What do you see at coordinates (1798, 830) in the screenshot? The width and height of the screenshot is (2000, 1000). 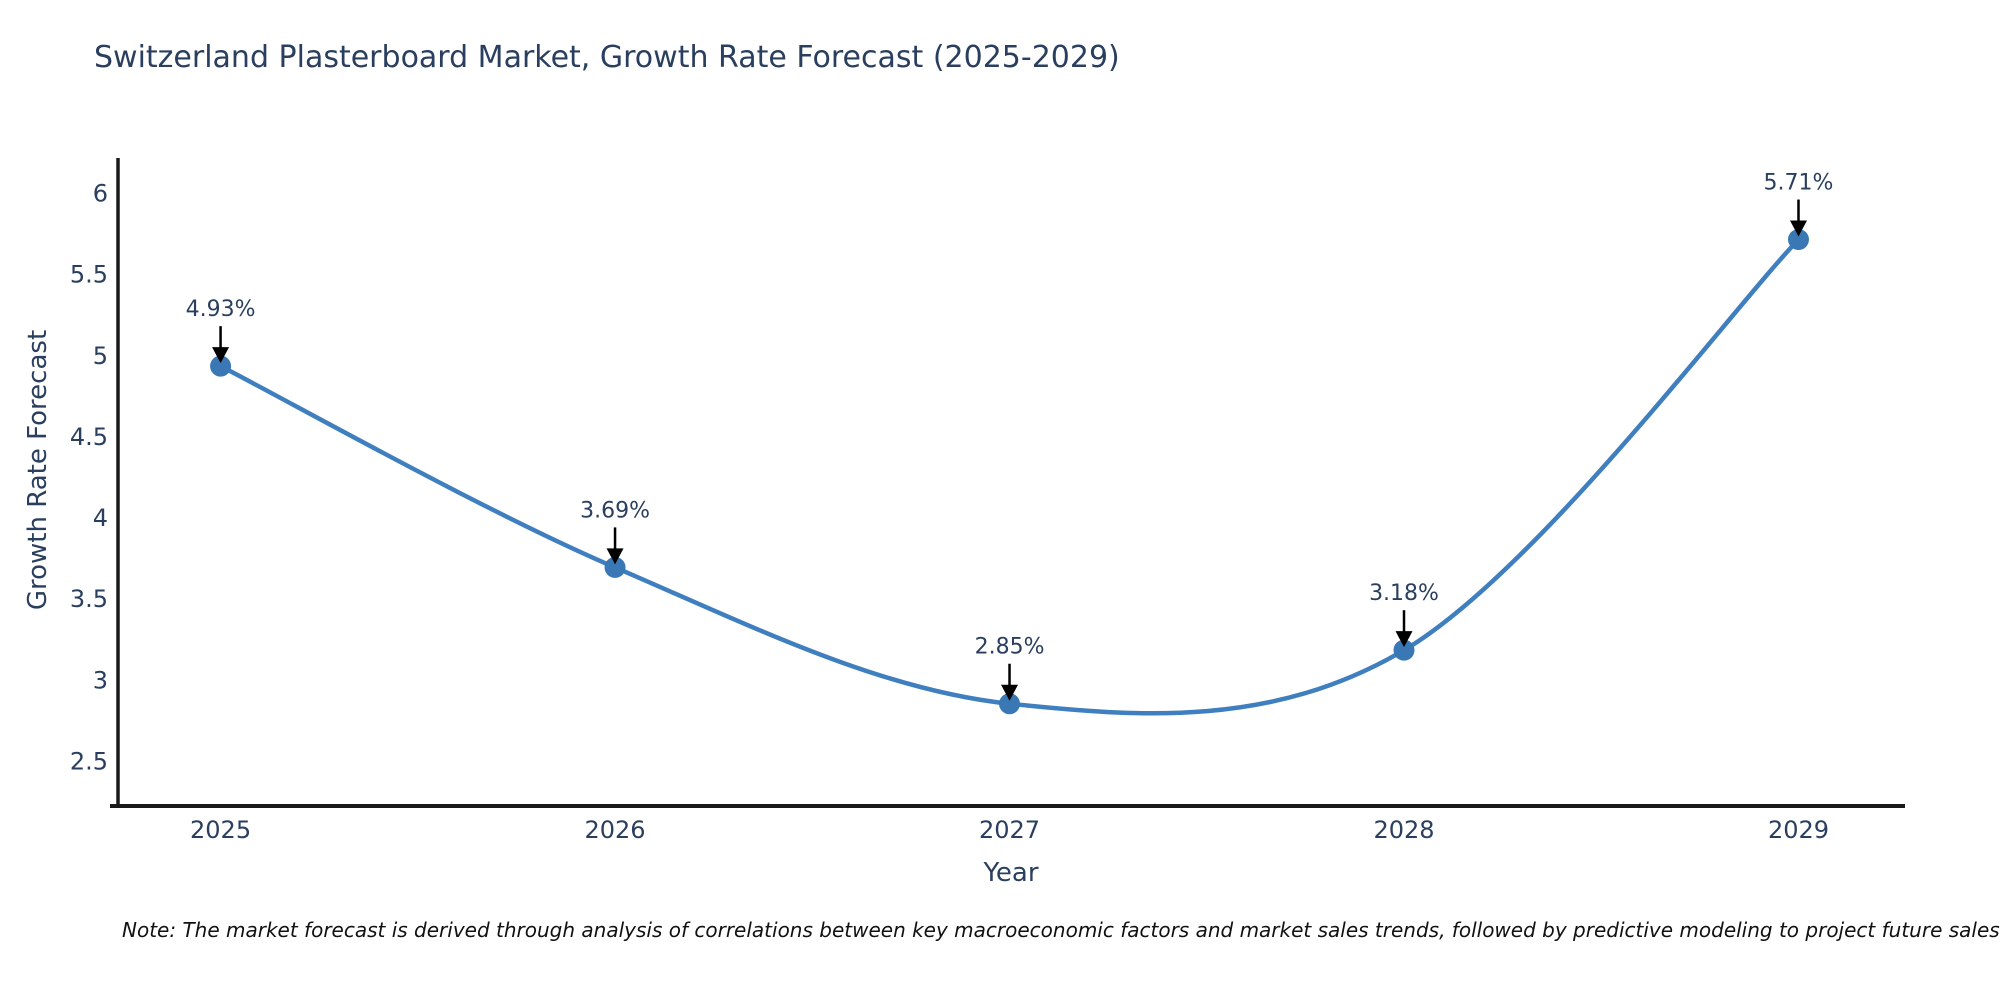 I see `x-tick-label: 2029` at bounding box center [1798, 830].